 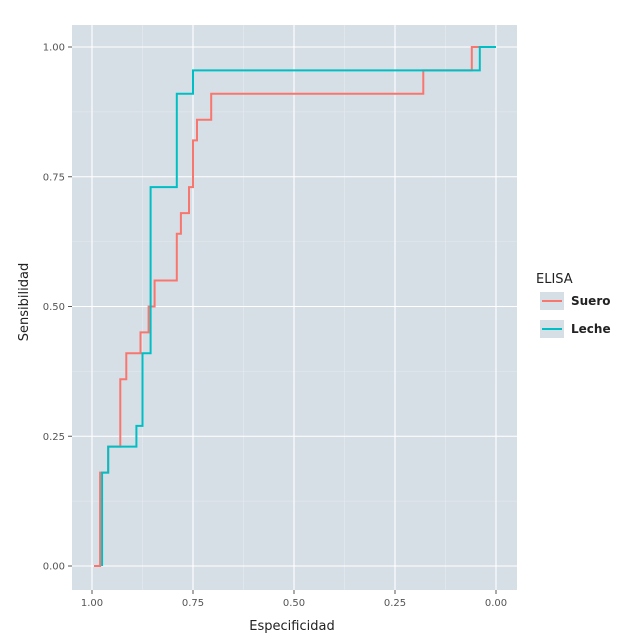 I want to click on y-tick-label: 0.00, so click(x=54, y=567).